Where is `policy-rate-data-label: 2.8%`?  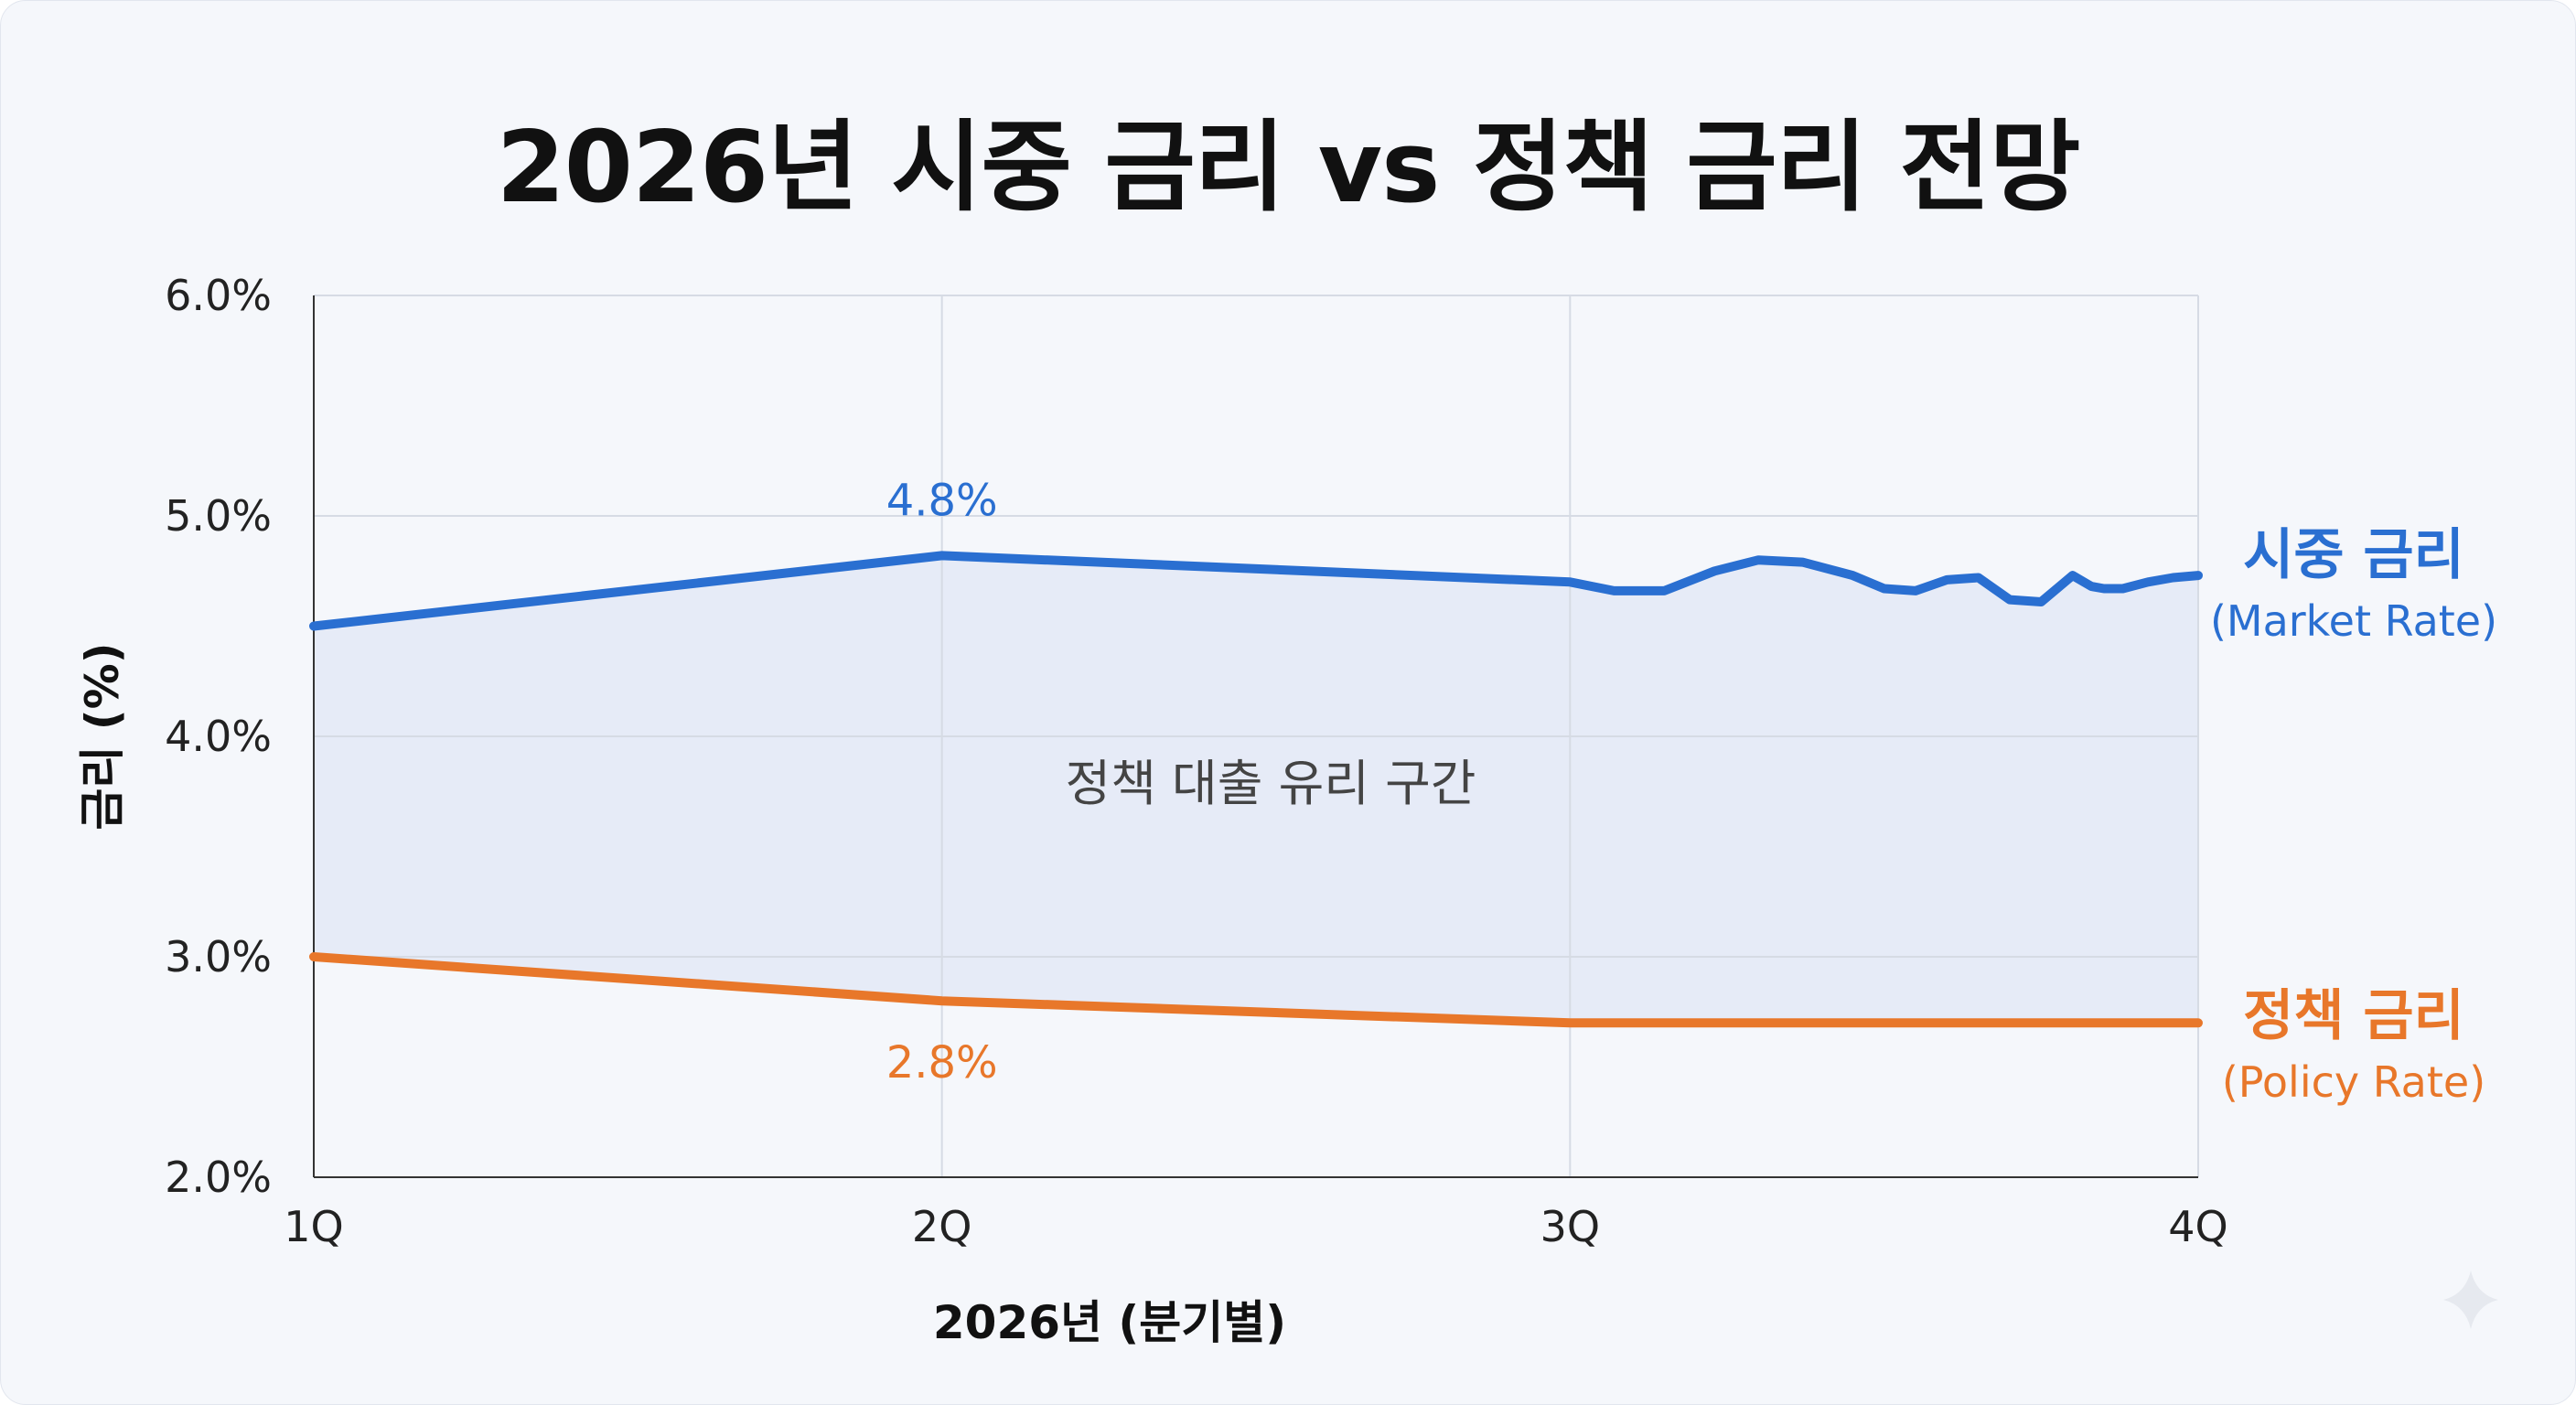
policy-rate-data-label: 2.8% is located at coordinates (942, 1063).